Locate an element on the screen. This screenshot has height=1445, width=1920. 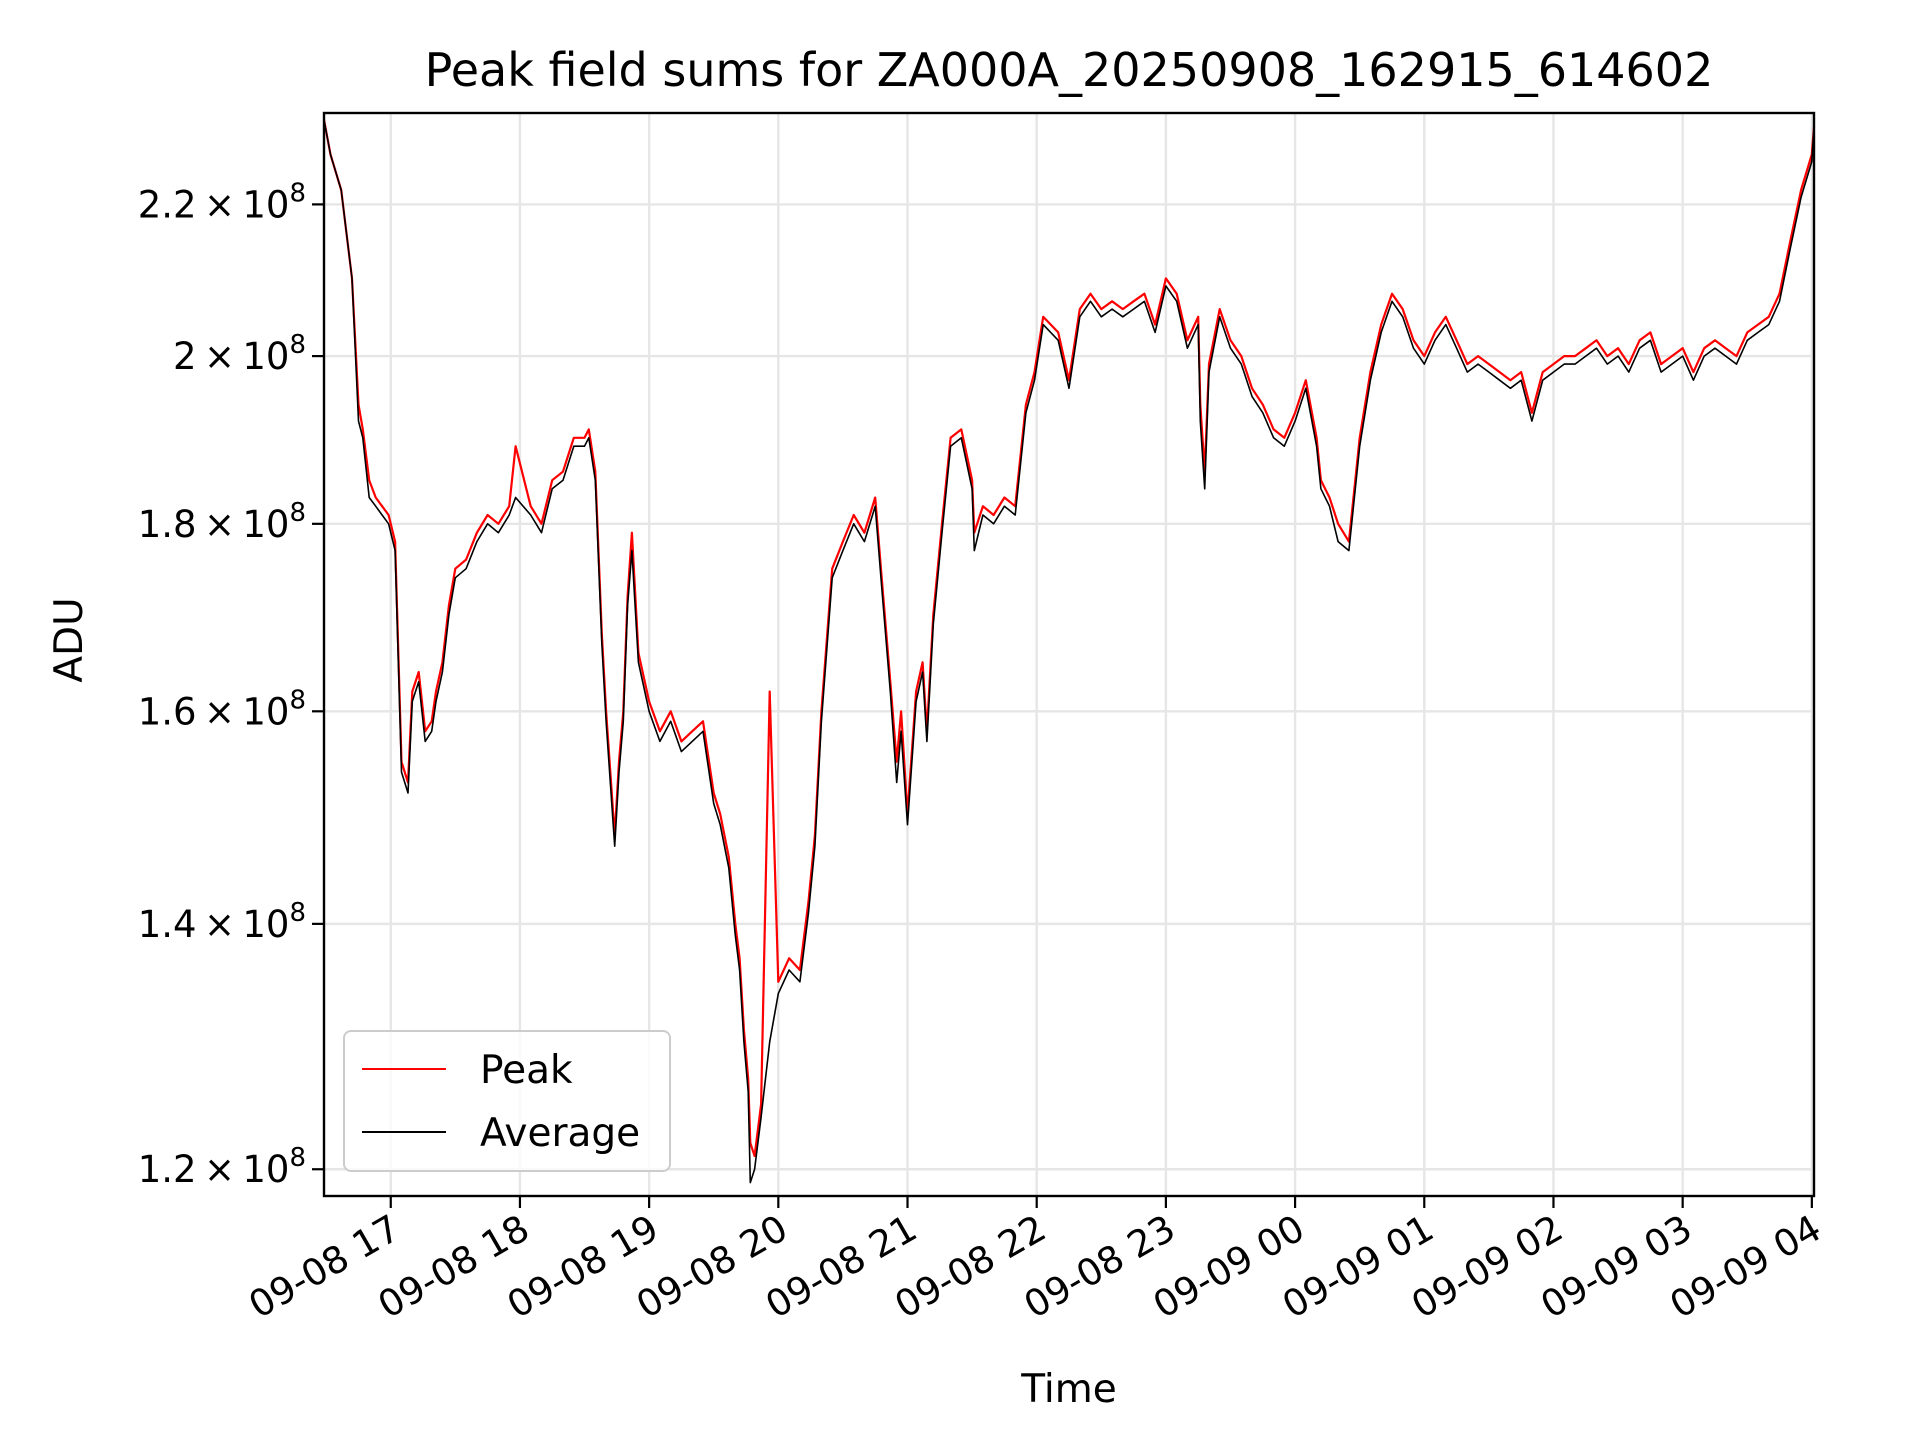
legend: Peak Average is located at coordinates (507, 1101).